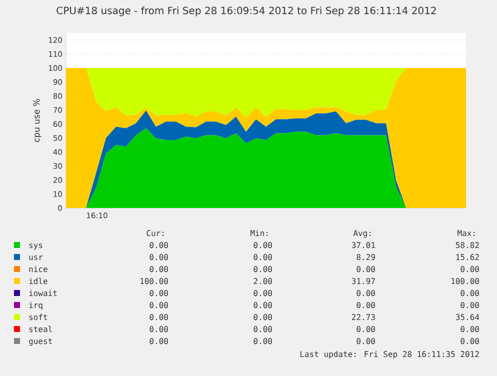 The width and height of the screenshot is (497, 376). I want to click on legend-label: usr, so click(36, 258).